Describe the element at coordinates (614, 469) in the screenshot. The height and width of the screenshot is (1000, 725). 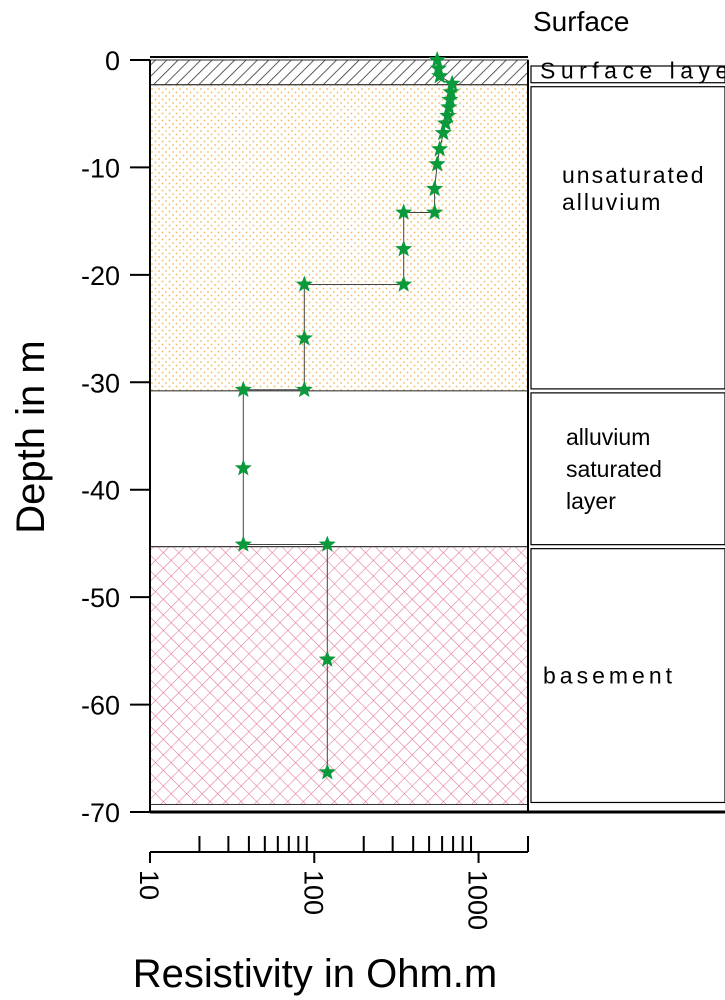
I see `layer-label-2-1: saturated` at that location.